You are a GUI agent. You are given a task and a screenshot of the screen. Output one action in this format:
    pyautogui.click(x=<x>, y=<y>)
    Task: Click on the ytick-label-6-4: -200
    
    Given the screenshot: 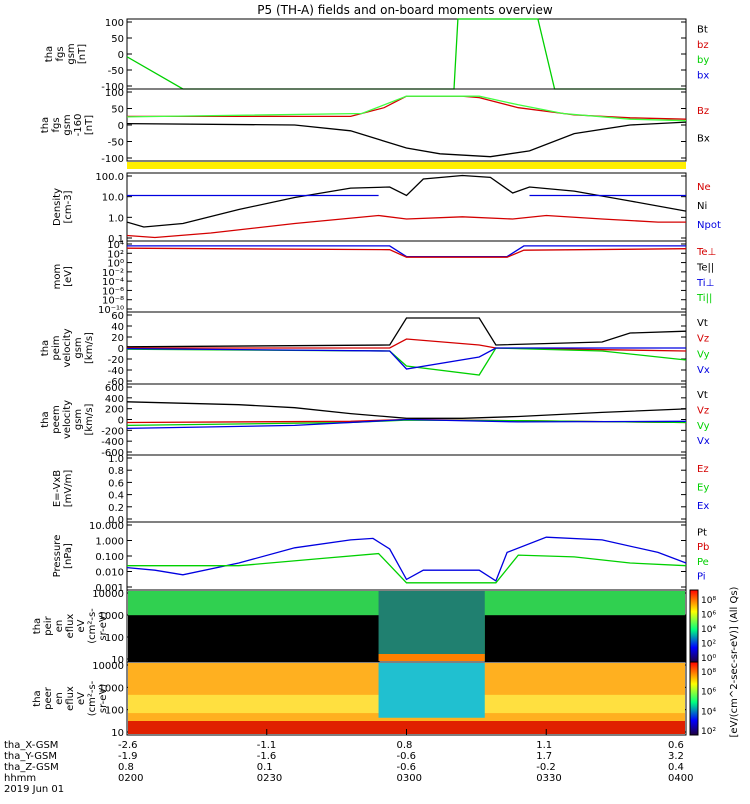 What is the action you would take?
    pyautogui.click(x=112, y=431)
    